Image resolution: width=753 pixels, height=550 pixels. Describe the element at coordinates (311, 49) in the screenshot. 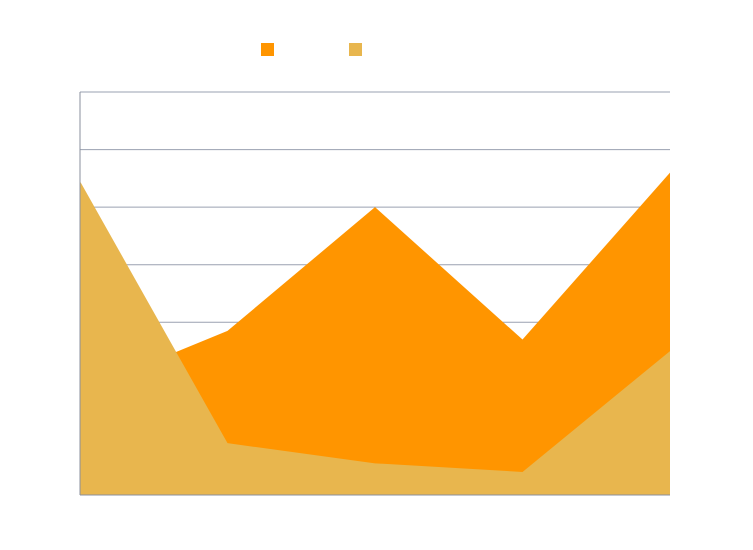

I see `legend` at that location.